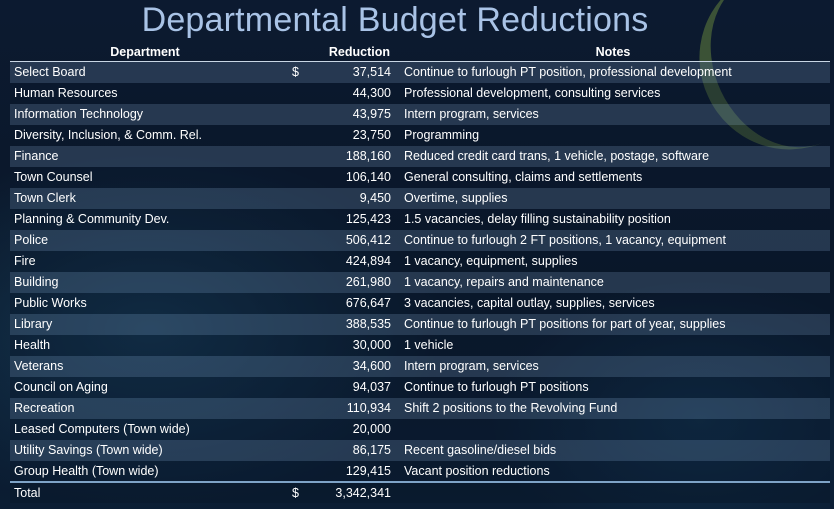  I want to click on table-header: Department Reduction Notes, so click(420, 52).